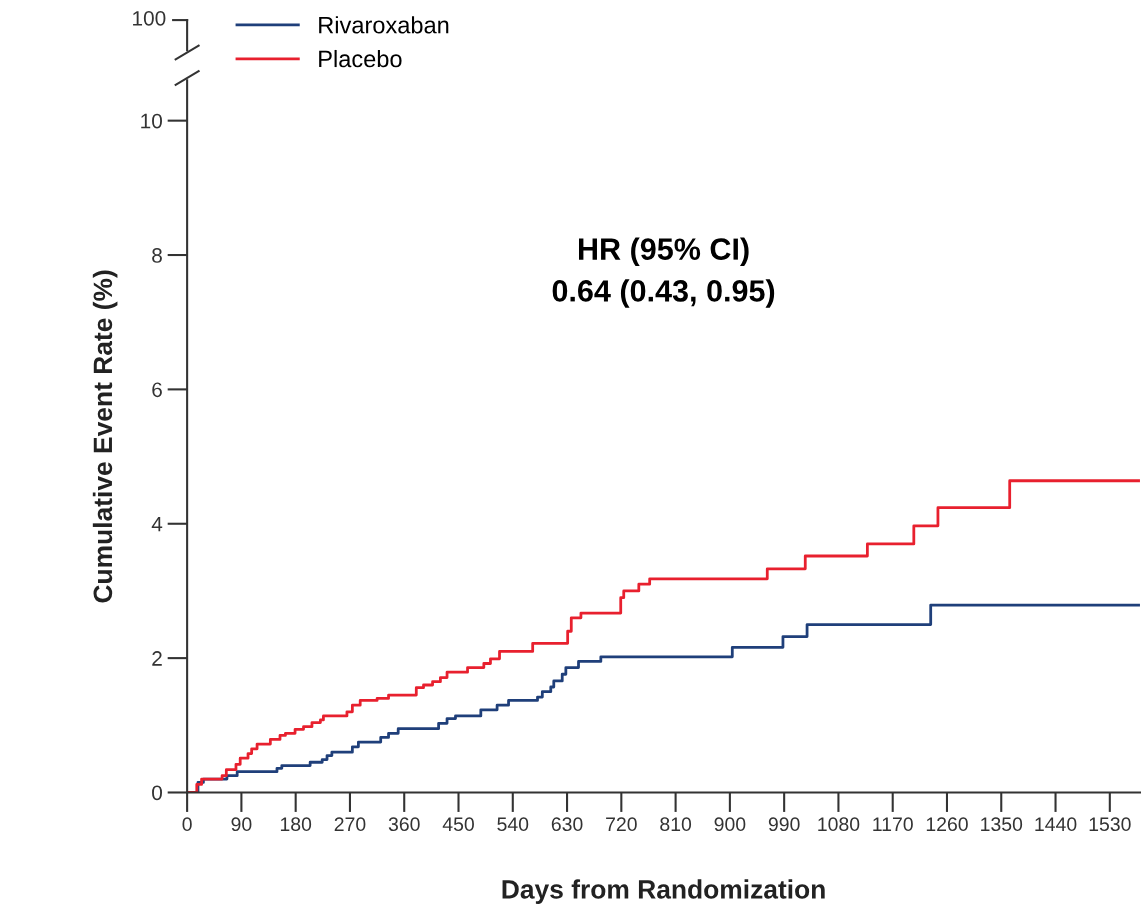 Image resolution: width=1148 pixels, height=913 pixels. What do you see at coordinates (784, 824) in the screenshot?
I see `x-tick-label: 990` at bounding box center [784, 824].